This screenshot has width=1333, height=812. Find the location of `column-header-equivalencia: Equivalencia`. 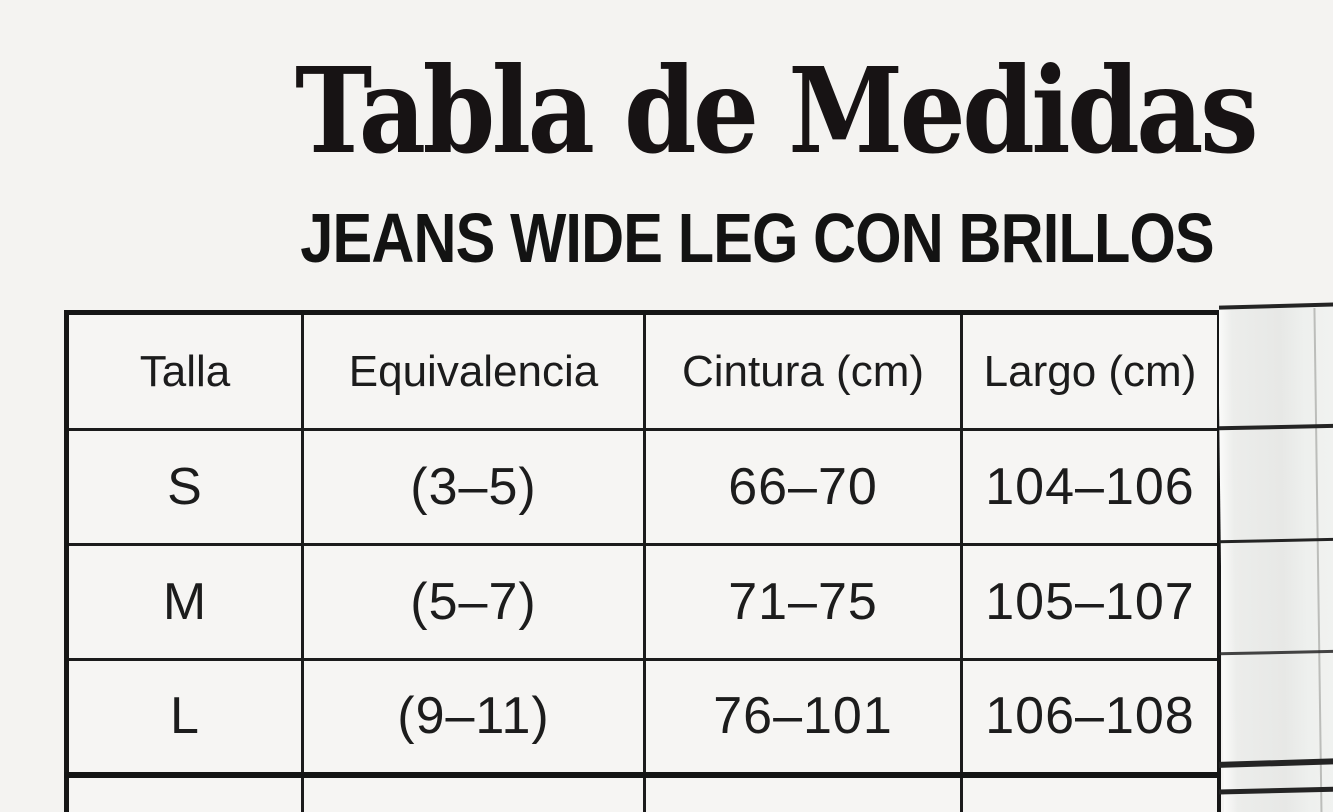

column-header-equivalencia: Equivalencia is located at coordinates (473, 371).